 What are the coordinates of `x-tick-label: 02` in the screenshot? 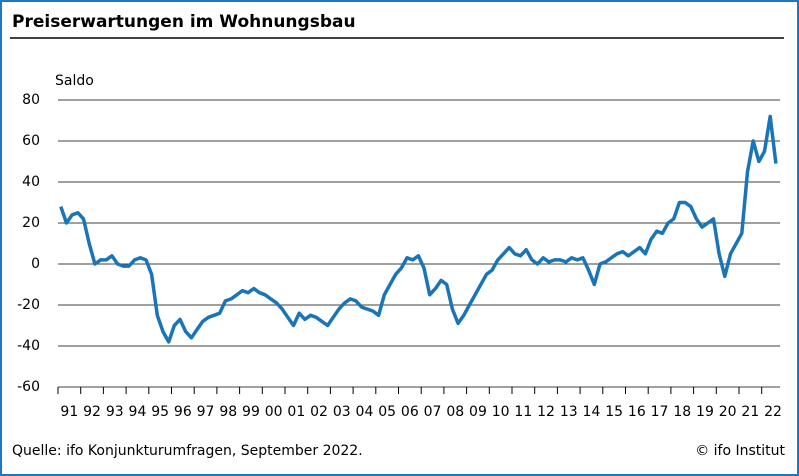 It's located at (319, 412).